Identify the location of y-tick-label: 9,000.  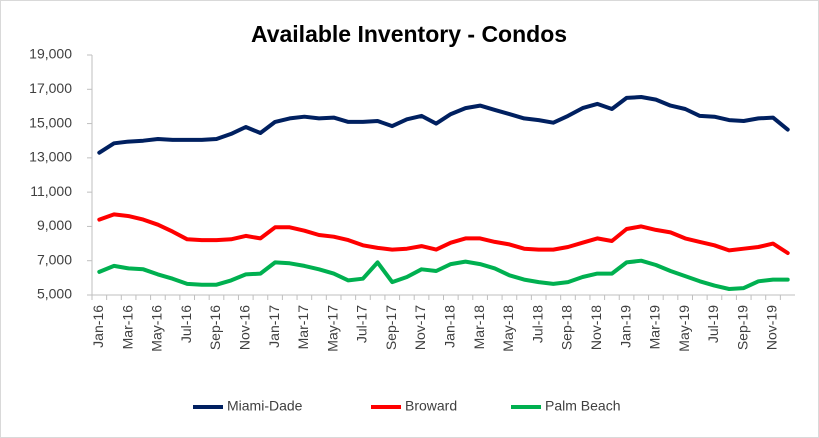
(54, 225).